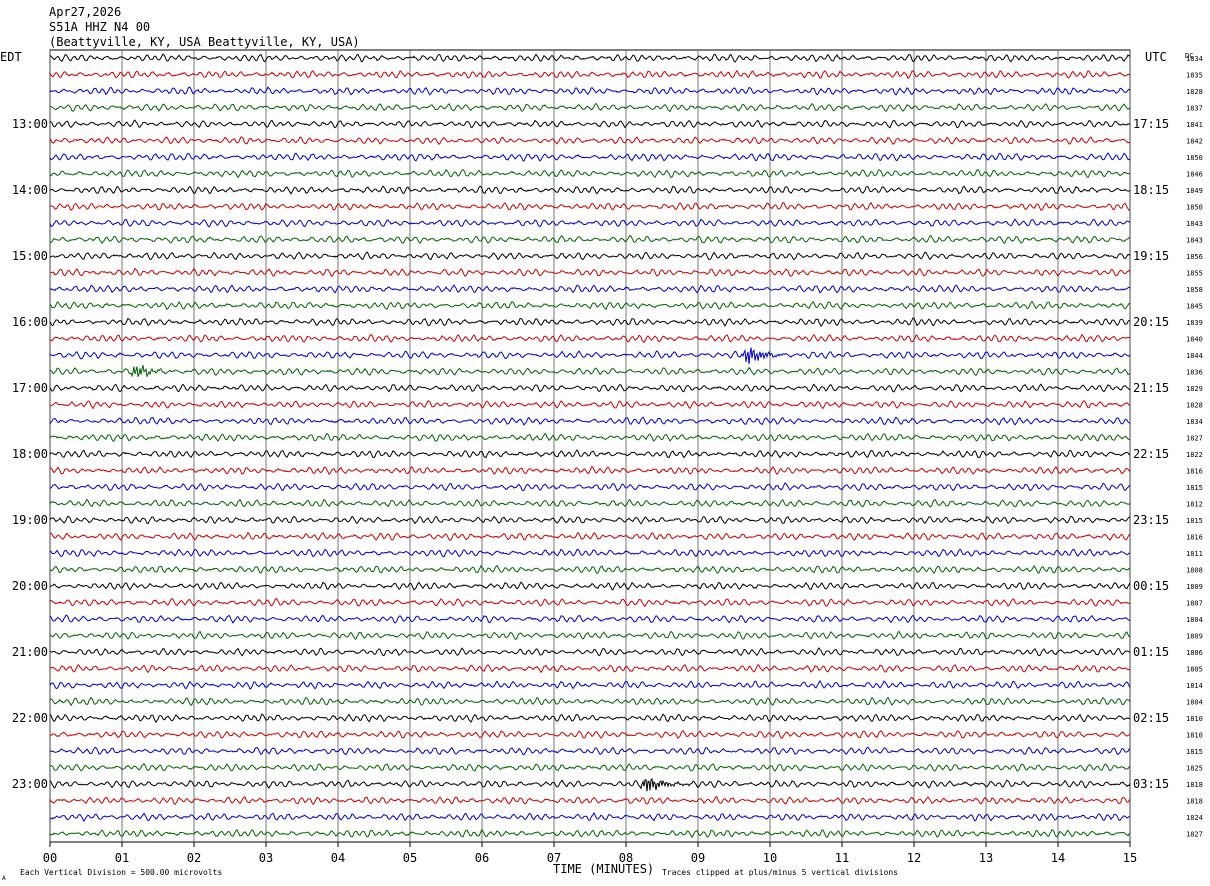 The image size is (1210, 886). What do you see at coordinates (1194, 224) in the screenshot?
I see `trace-dc-value: 1843` at bounding box center [1194, 224].